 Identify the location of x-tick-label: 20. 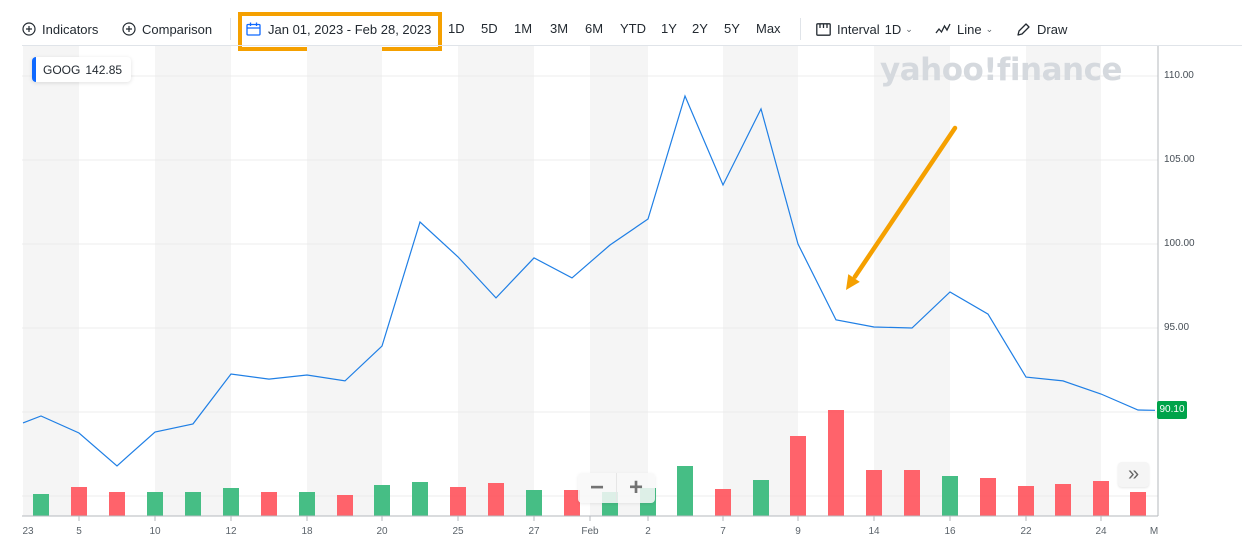
(382, 531).